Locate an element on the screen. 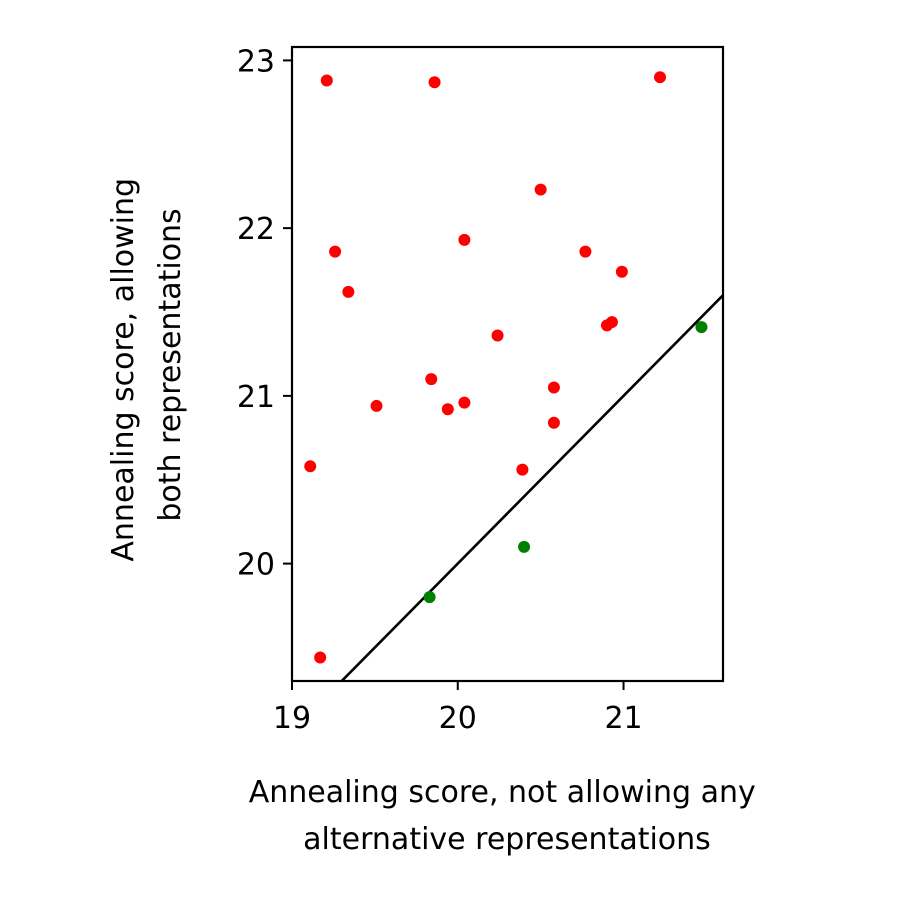 The height and width of the screenshot is (900, 900). y-tick-label: 23 is located at coordinates (256, 61).